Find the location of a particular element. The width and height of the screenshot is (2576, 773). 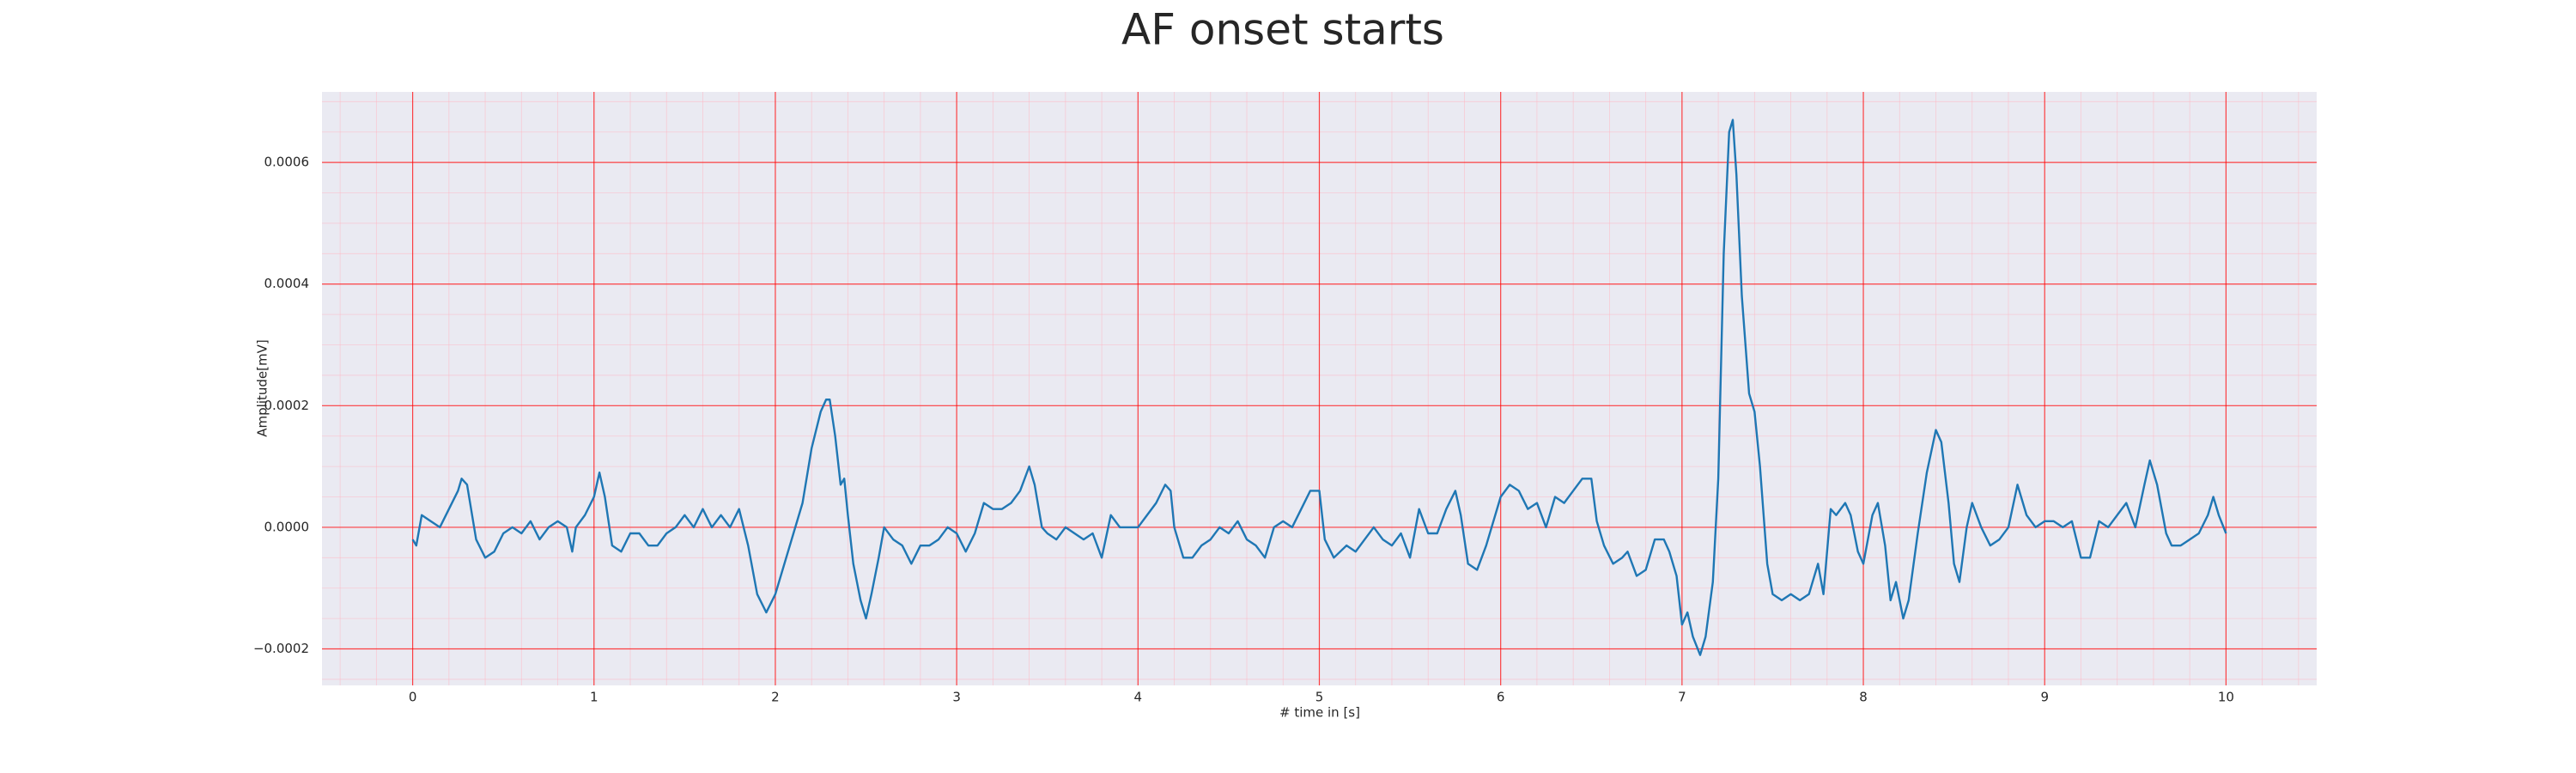

y-tick-label: 0.0002 is located at coordinates (287, 405).